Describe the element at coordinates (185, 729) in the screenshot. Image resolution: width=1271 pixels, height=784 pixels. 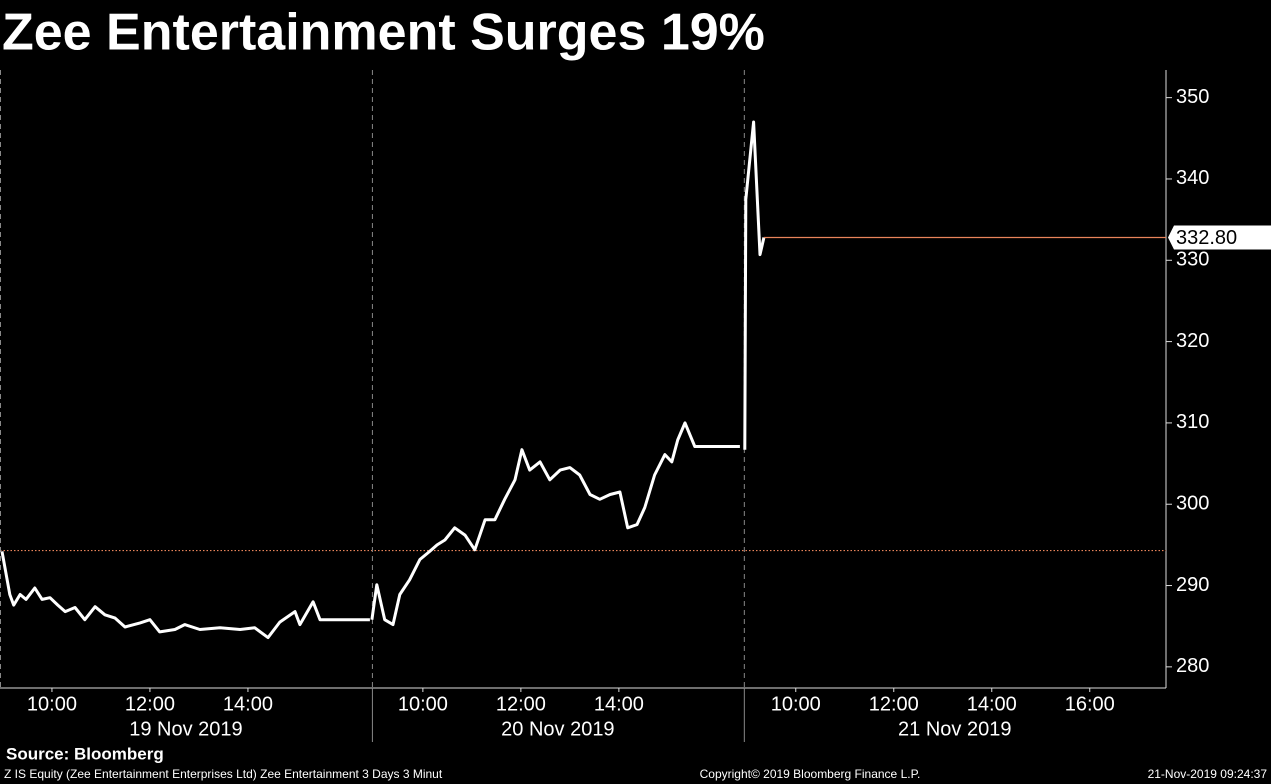
I see `day-label: 19 Nov 2019` at that location.